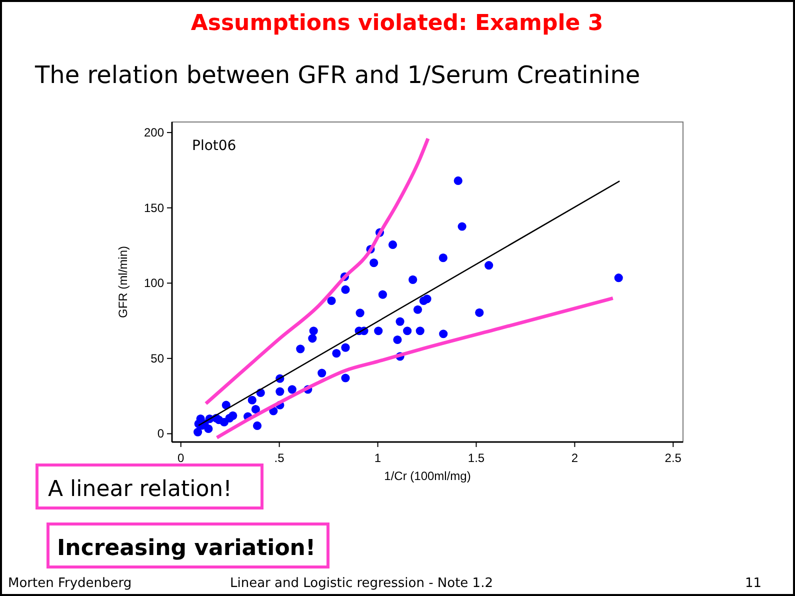  What do you see at coordinates (476, 458) in the screenshot?
I see `x-tick-label: 1.5` at bounding box center [476, 458].